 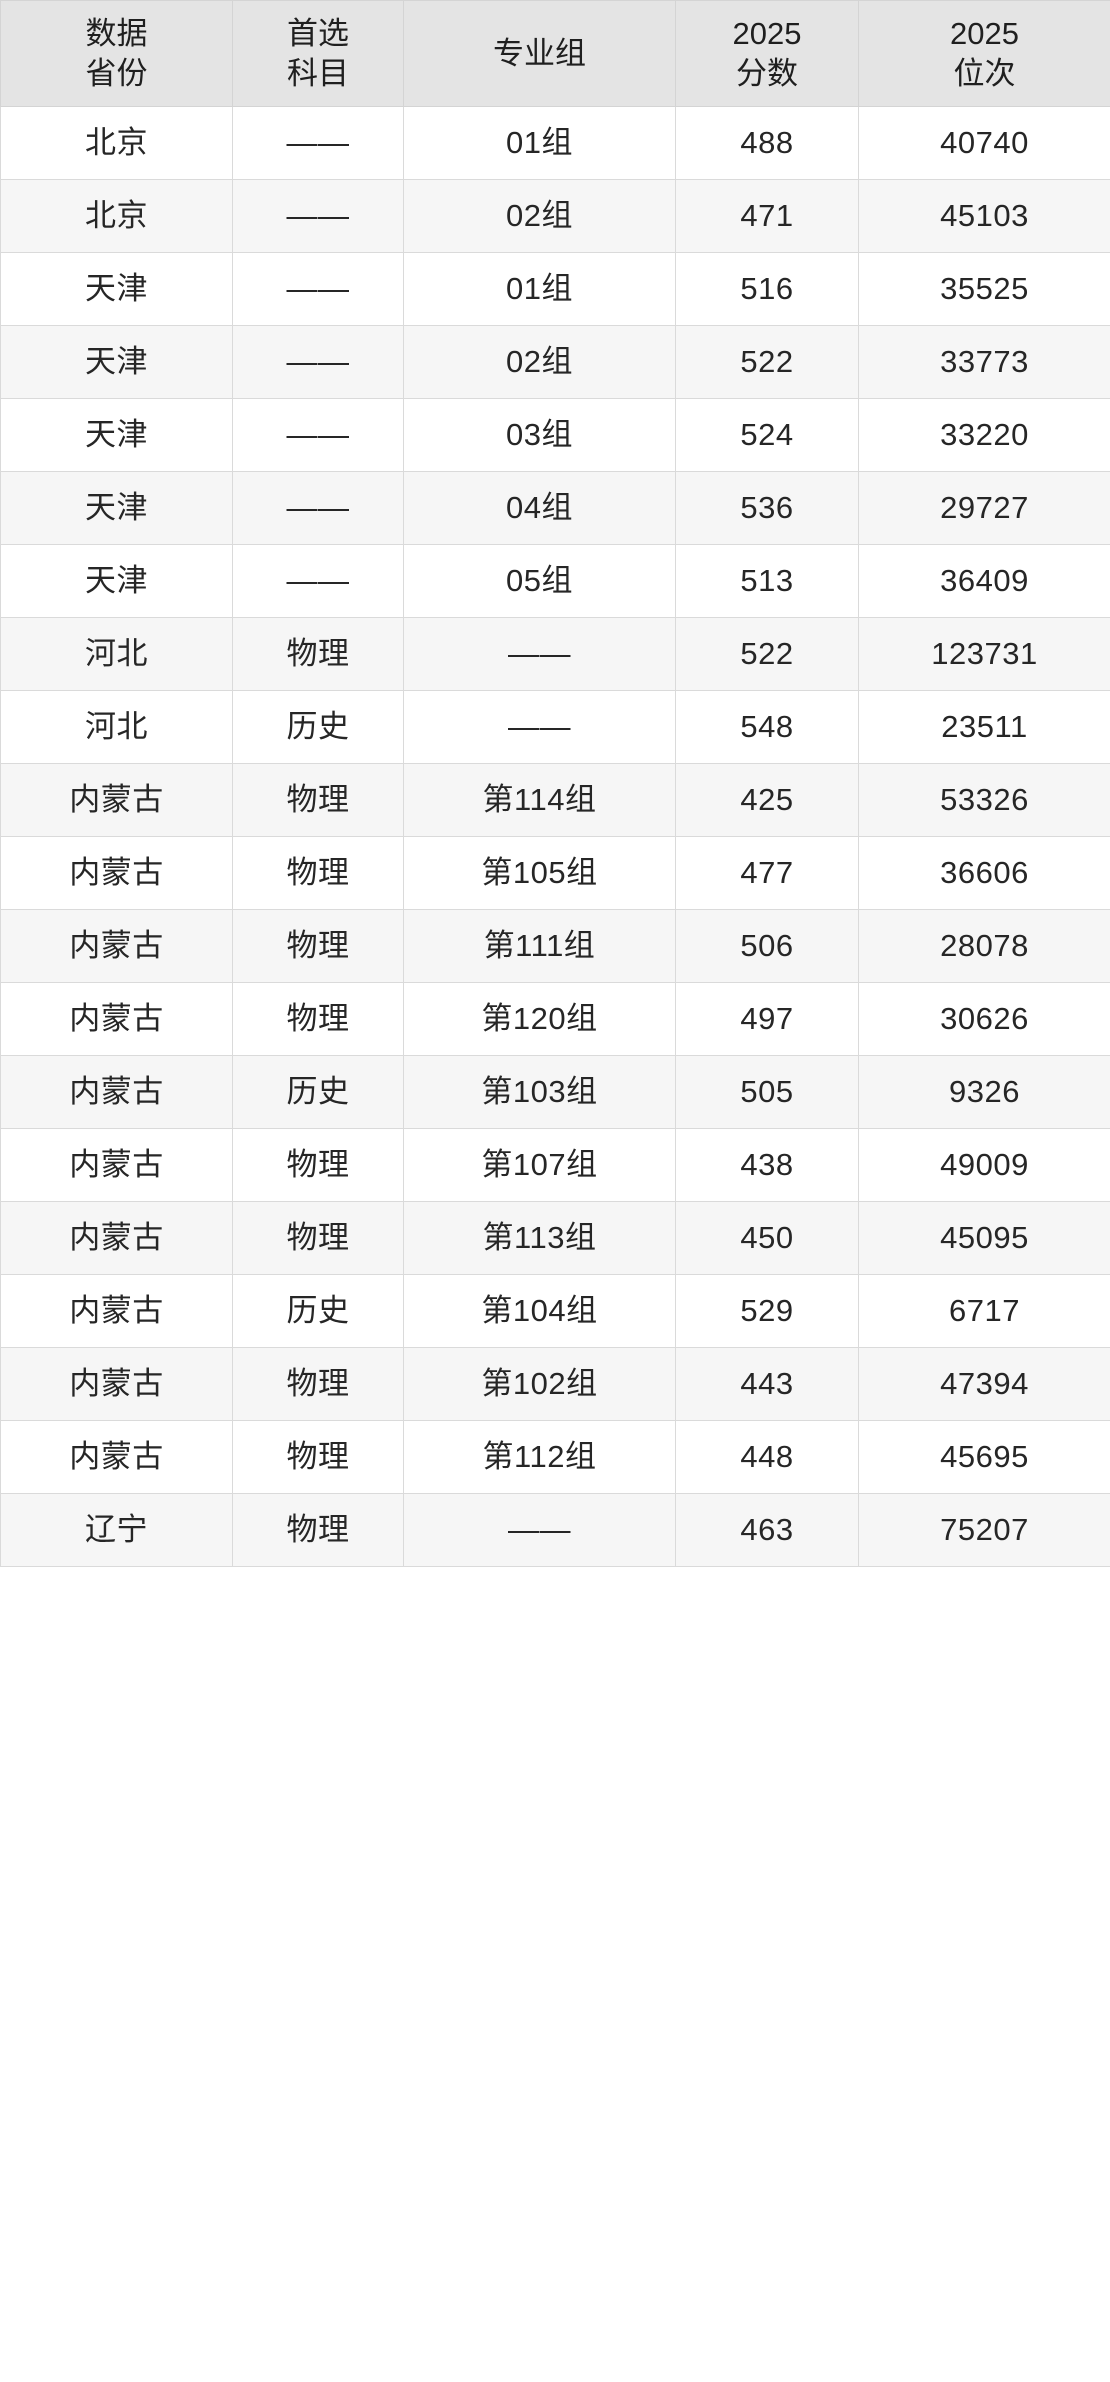 What do you see at coordinates (539, 1238) in the screenshot?
I see `cell-group: 第113组` at bounding box center [539, 1238].